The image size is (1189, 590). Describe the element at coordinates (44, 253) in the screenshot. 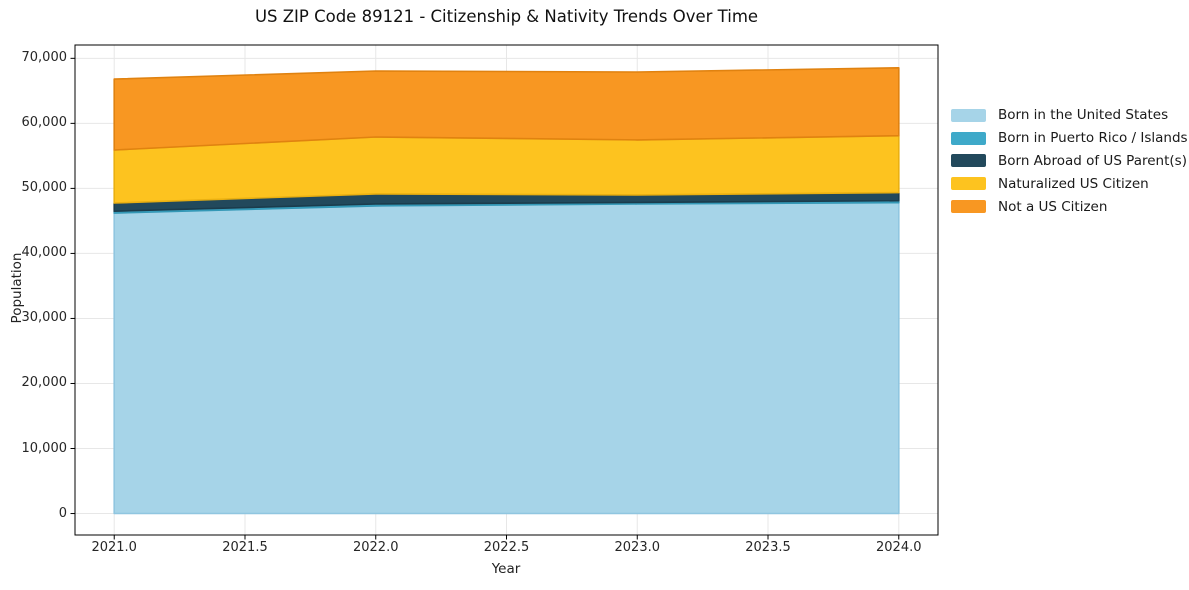

I see `y-tick-label: 40,000` at that location.